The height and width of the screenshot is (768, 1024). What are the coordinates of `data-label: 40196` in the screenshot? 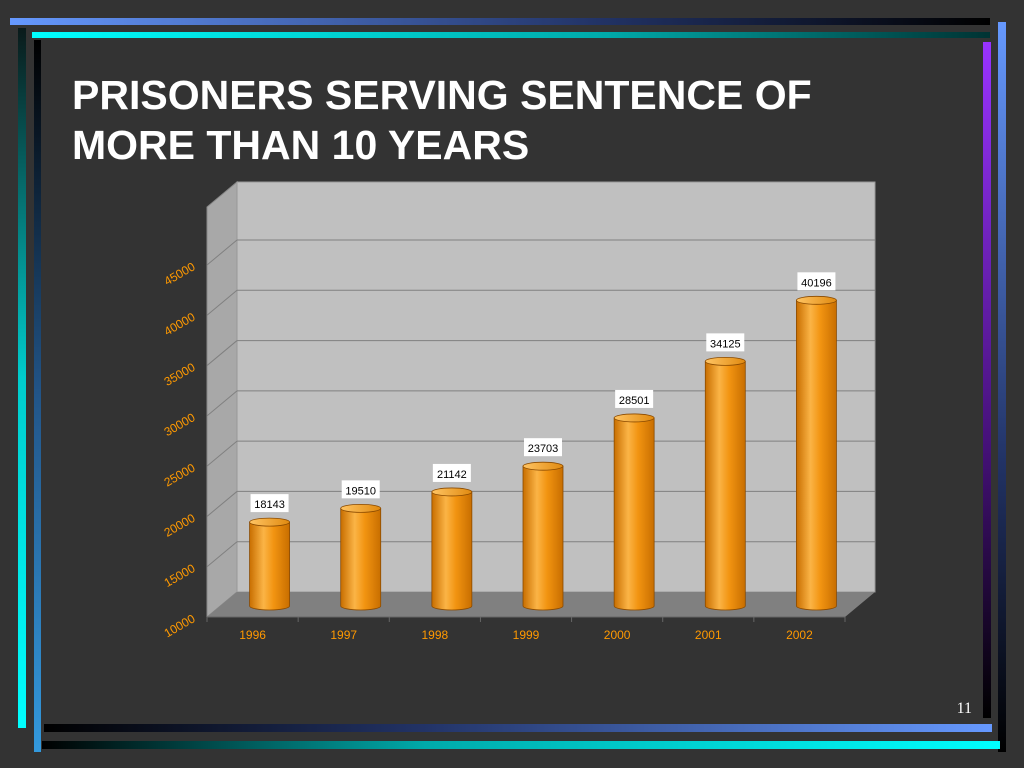 It's located at (816, 283).